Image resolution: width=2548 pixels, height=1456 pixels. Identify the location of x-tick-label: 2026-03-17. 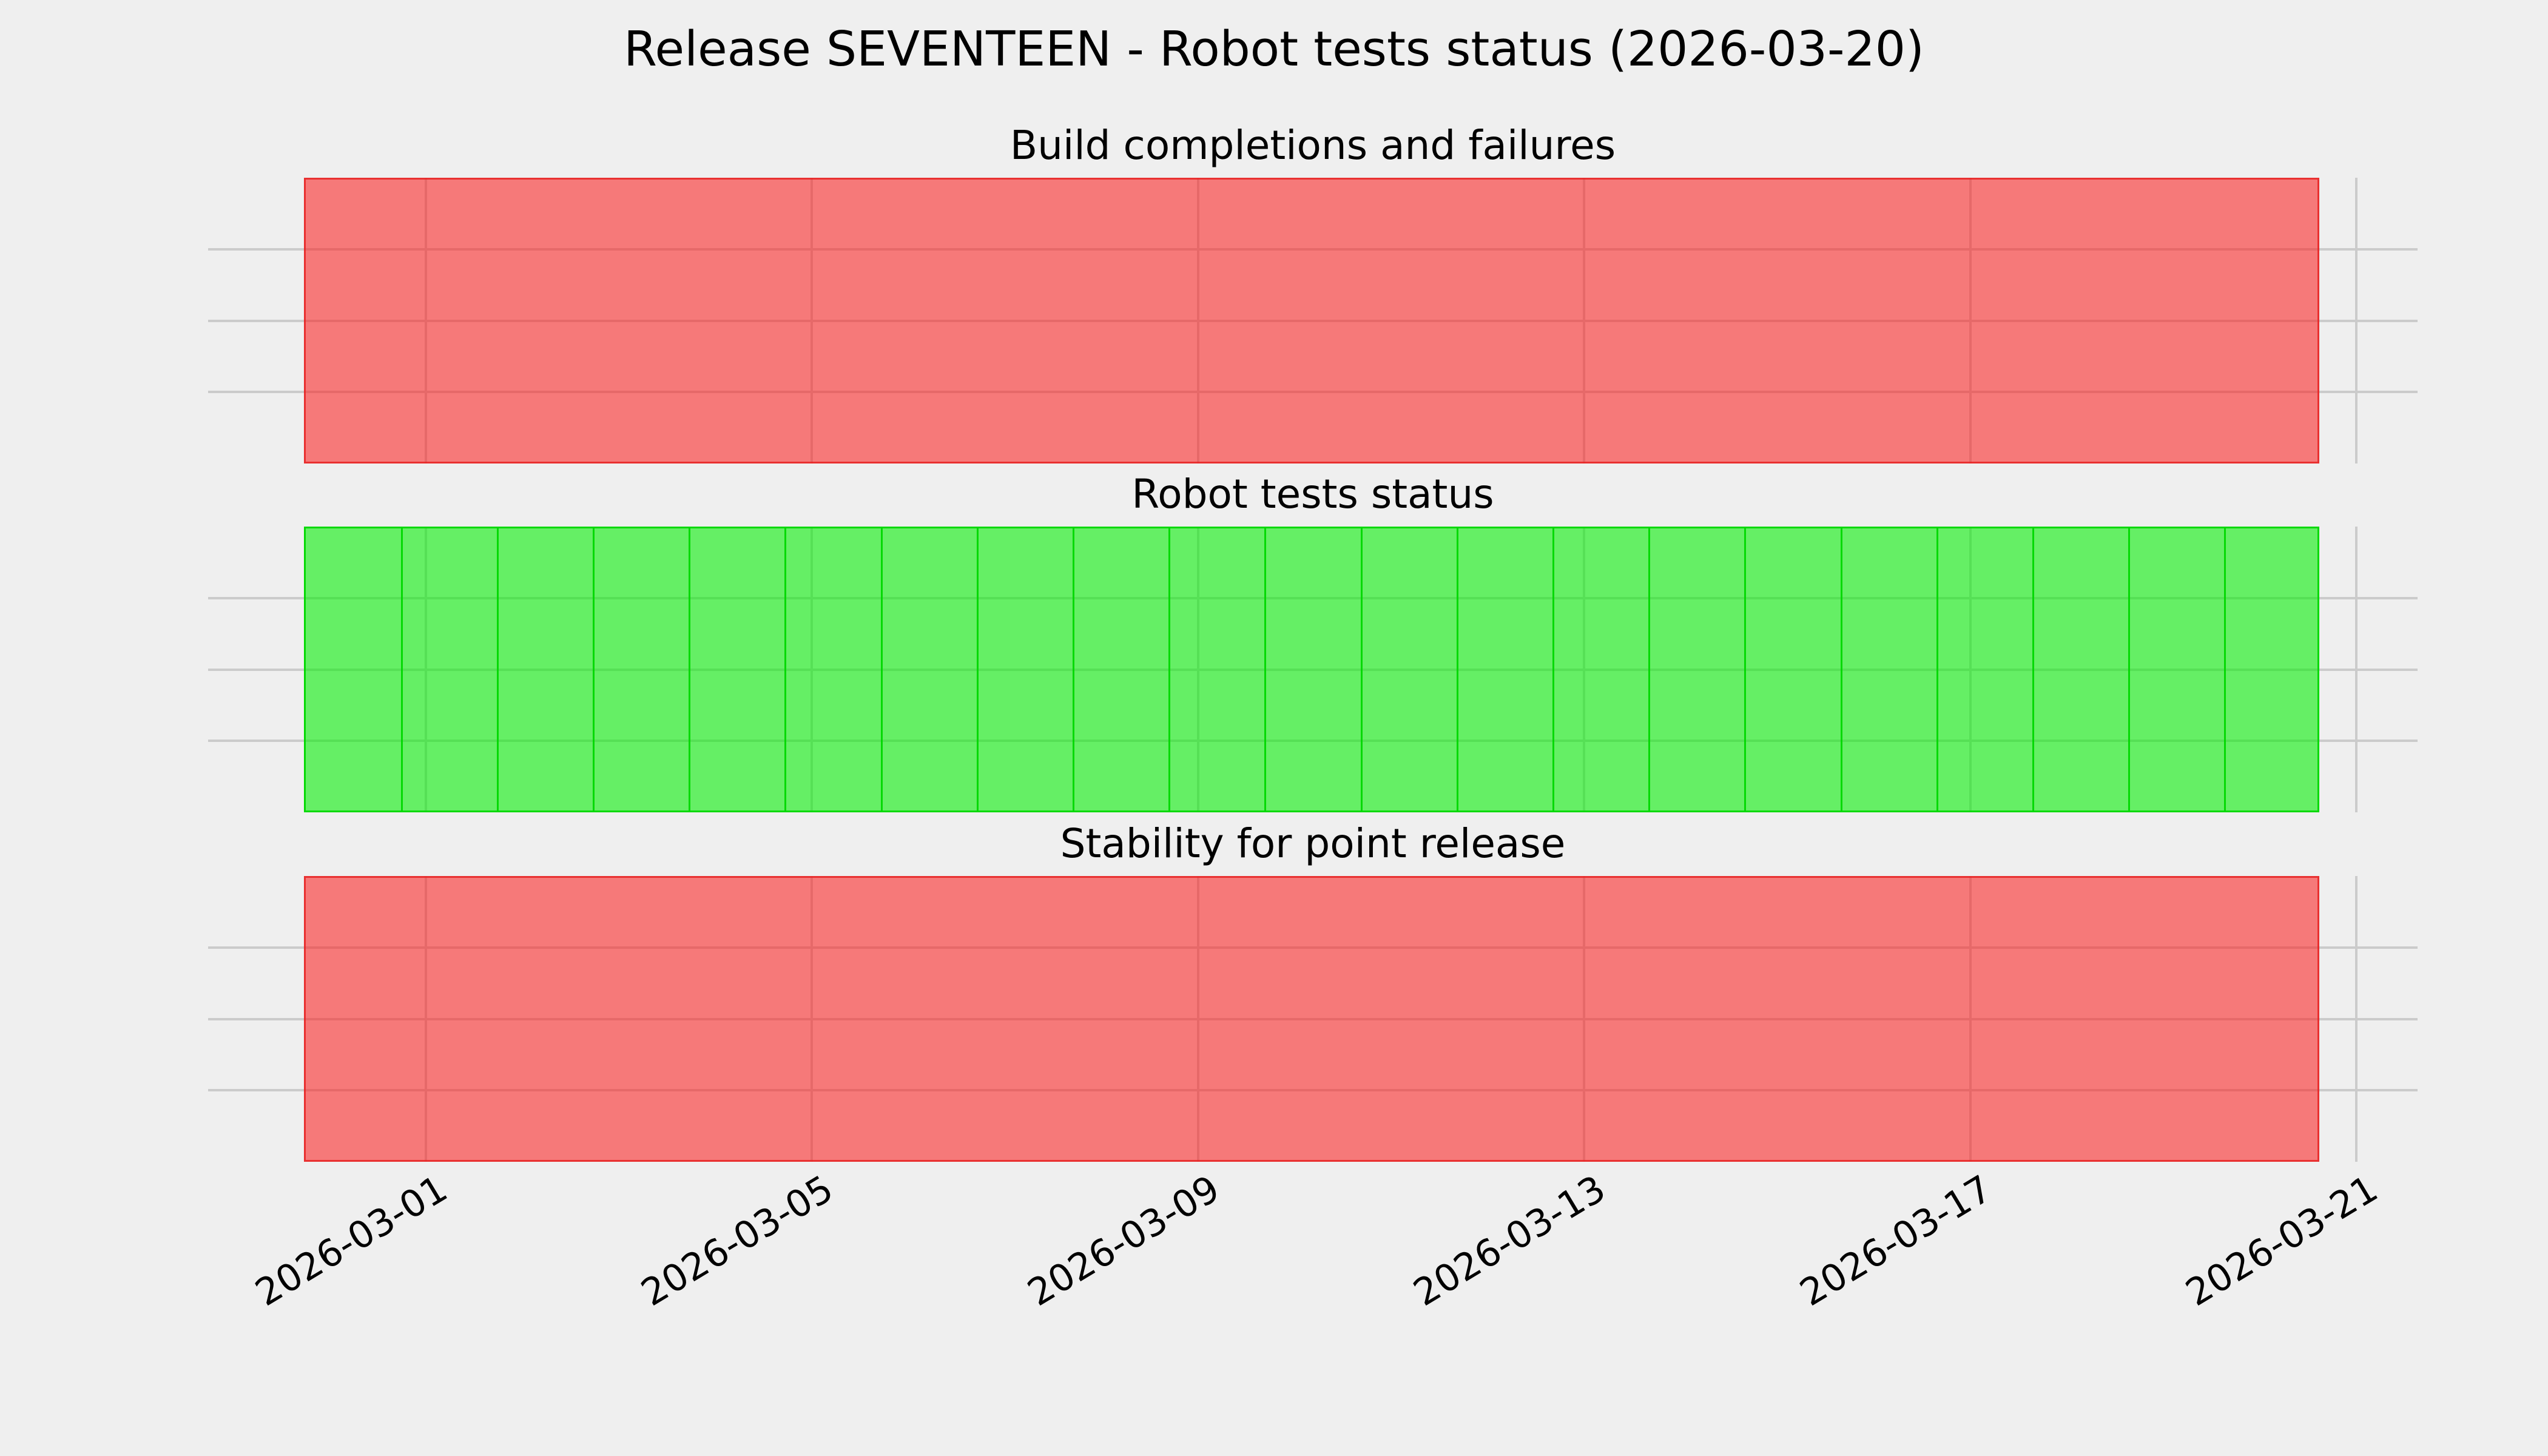
(1896, 1241).